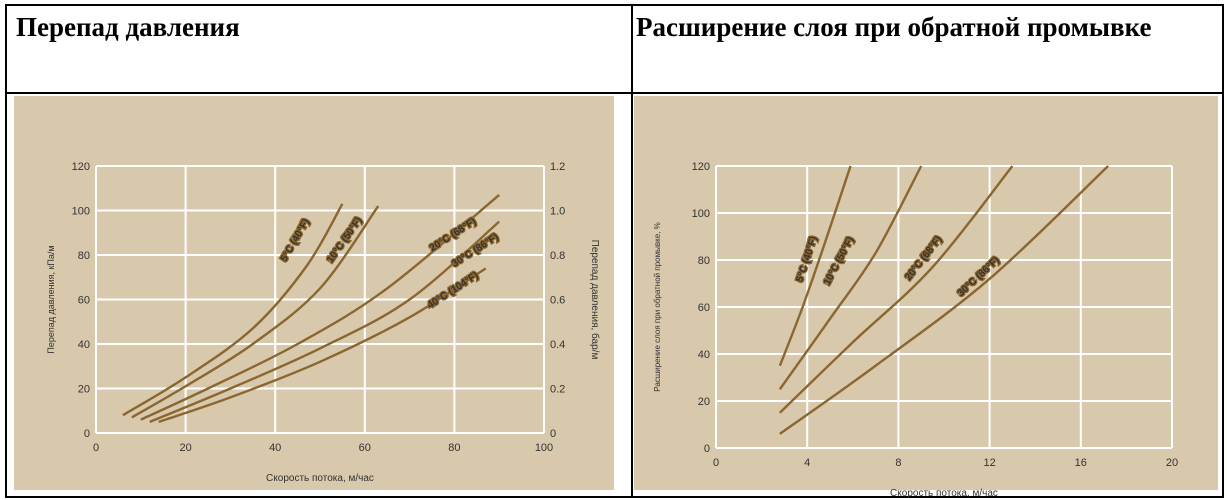 The image size is (1227, 500). I want to click on y-axis-label: Расширение слоя при обратной промывке, %, so click(657, 306).